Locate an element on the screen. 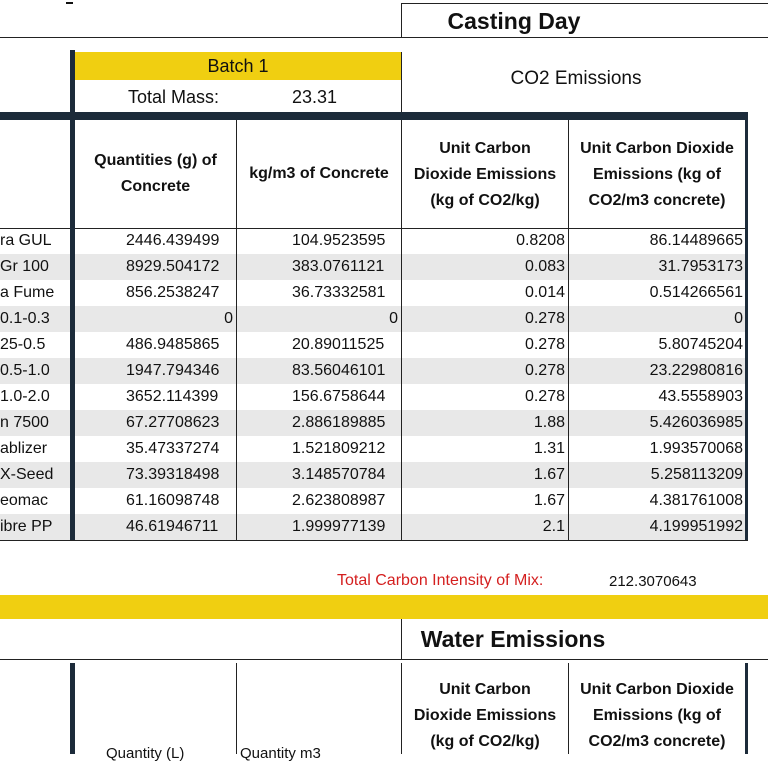 The width and height of the screenshot is (768, 764). co2-conc-cell: 43.5558903 is located at coordinates (700, 396).